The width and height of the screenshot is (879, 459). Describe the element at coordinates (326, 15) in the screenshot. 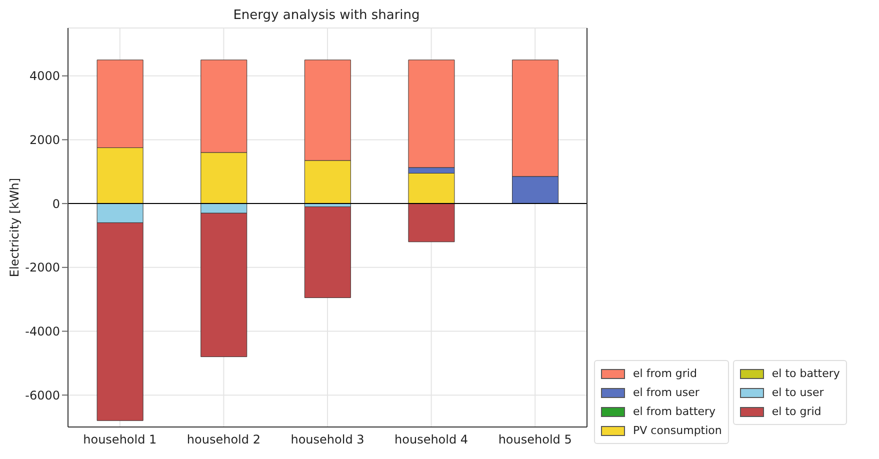

I see `chart-title: Energy analysis with sharing` at that location.